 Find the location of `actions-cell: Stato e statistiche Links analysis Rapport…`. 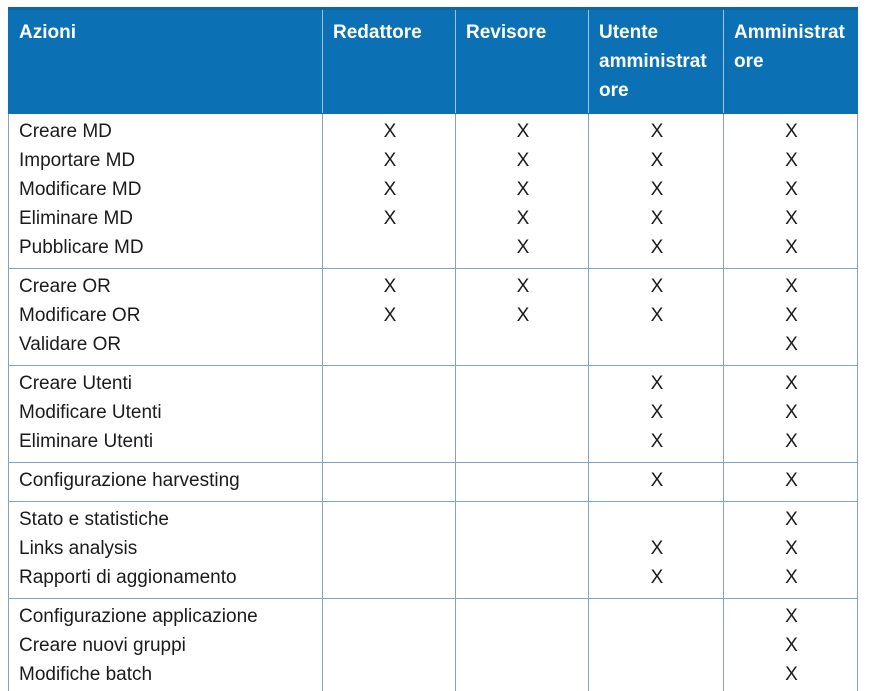

actions-cell: Stato e statistiche Links analysis Rapport… is located at coordinates (165, 550).